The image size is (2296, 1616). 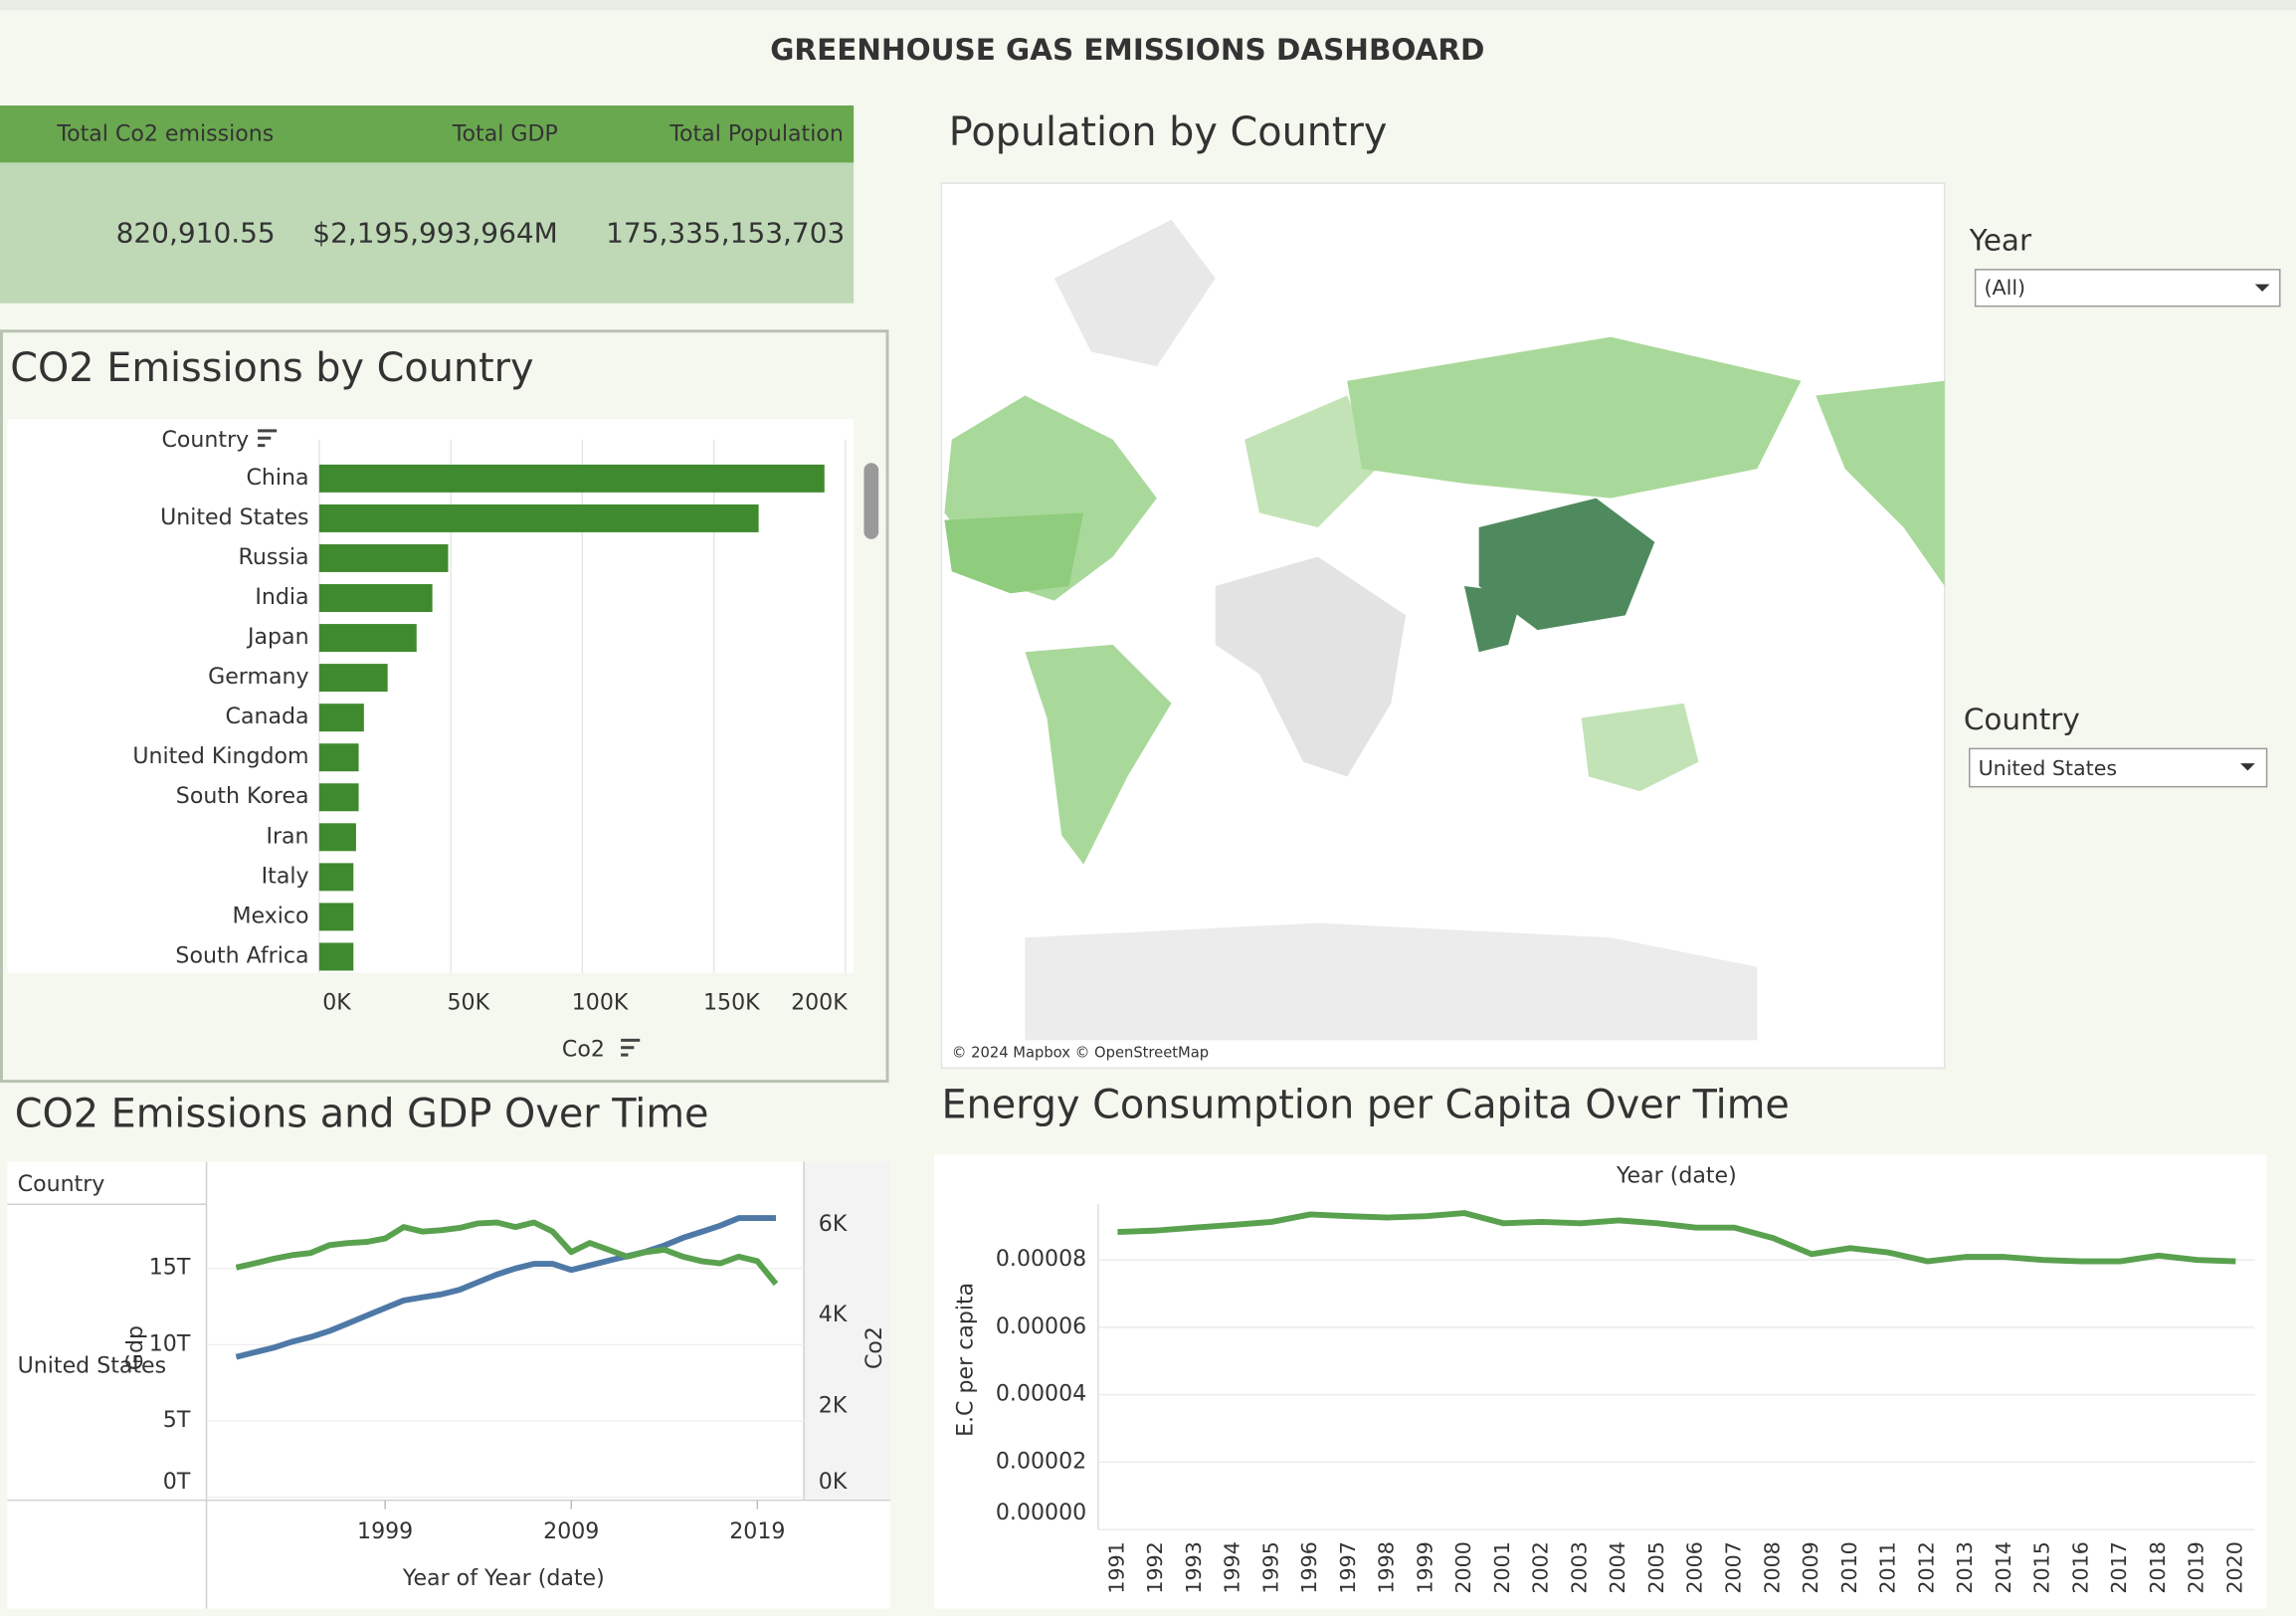 I want to click on x-tick-label: 1999, so click(x=385, y=1531).